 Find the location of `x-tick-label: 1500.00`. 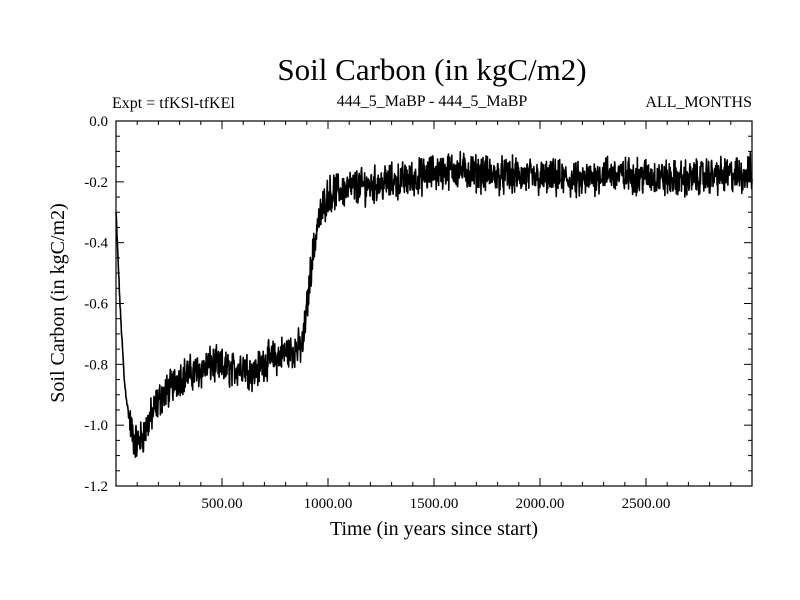

x-tick-label: 1500.00 is located at coordinates (434, 504).